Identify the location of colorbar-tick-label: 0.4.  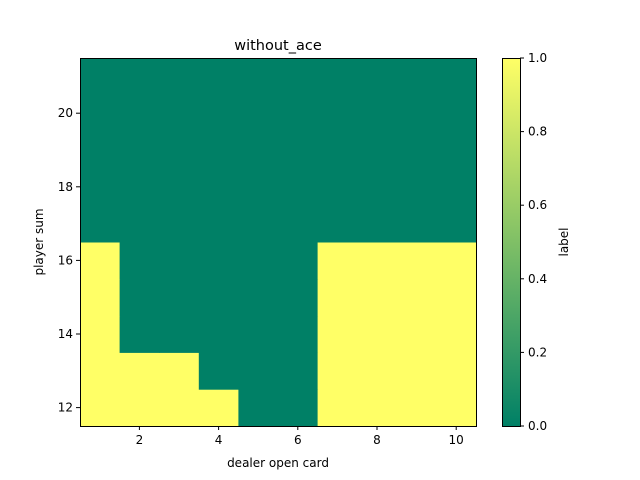
(537, 279).